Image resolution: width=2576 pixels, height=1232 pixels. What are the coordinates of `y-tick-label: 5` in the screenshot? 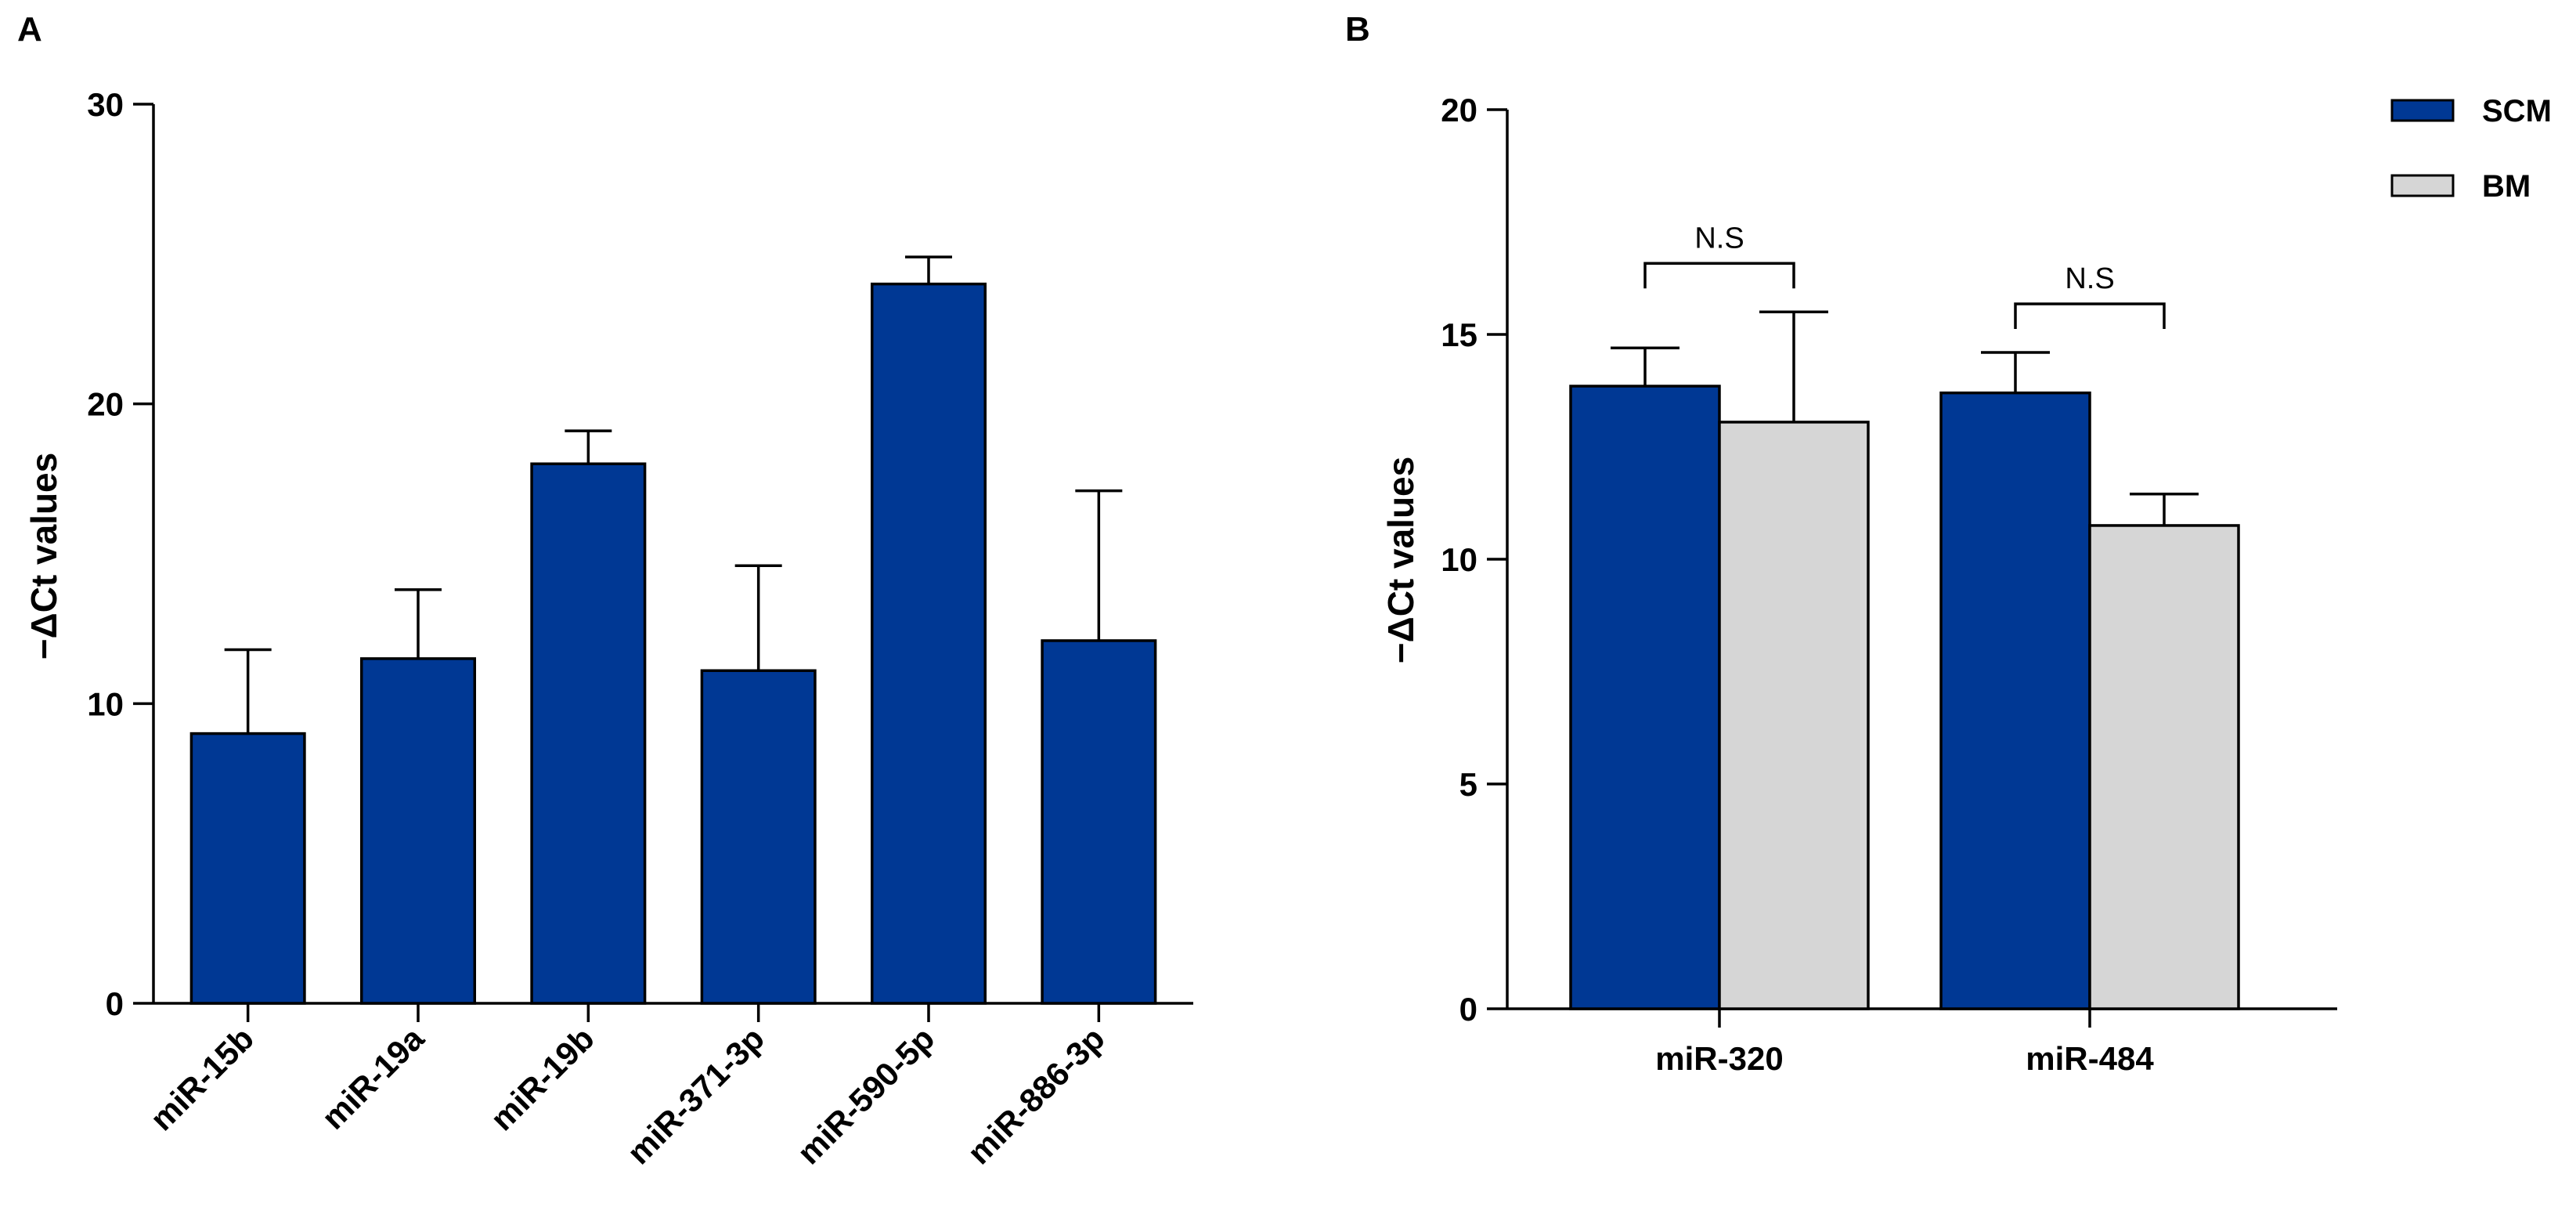 It's located at (1468, 784).